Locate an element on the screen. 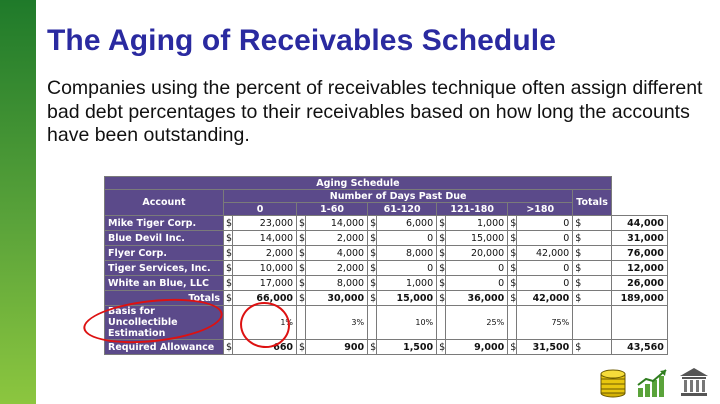 The image size is (720, 404). row-total: 26,000 is located at coordinates (639, 283).